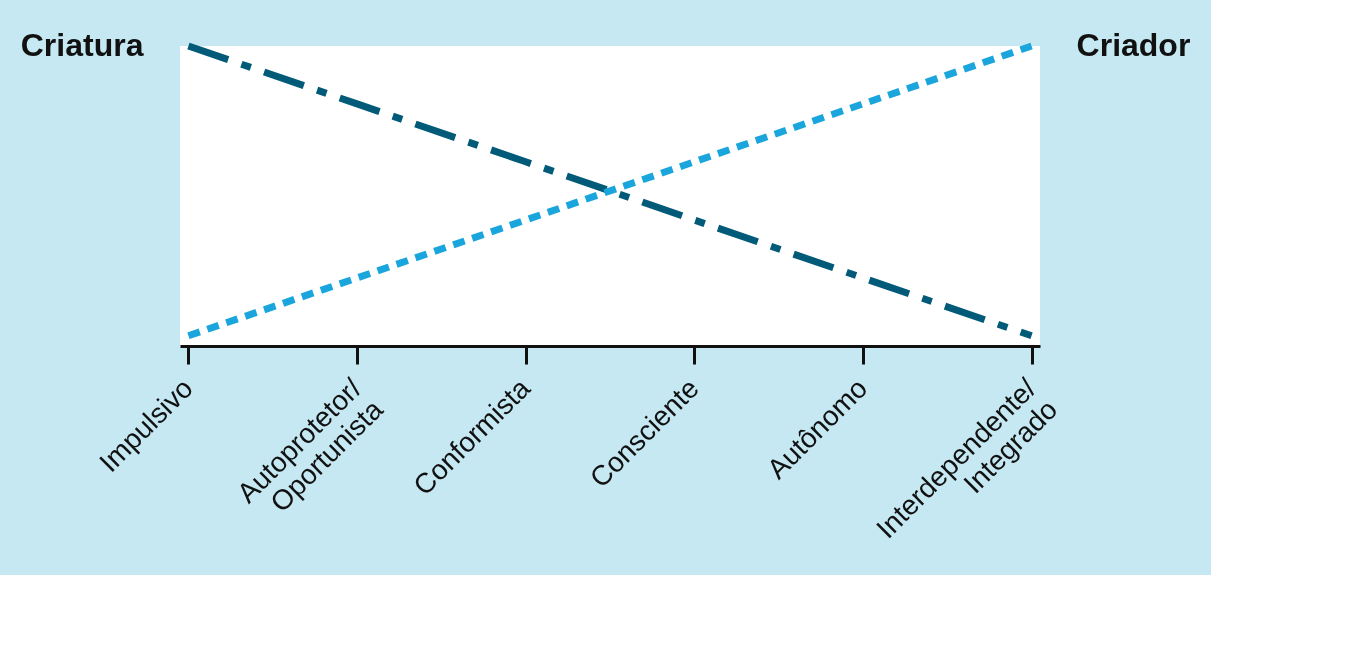 This screenshot has height=661, width=1361. I want to click on series-label: Criatura, so click(82, 45).